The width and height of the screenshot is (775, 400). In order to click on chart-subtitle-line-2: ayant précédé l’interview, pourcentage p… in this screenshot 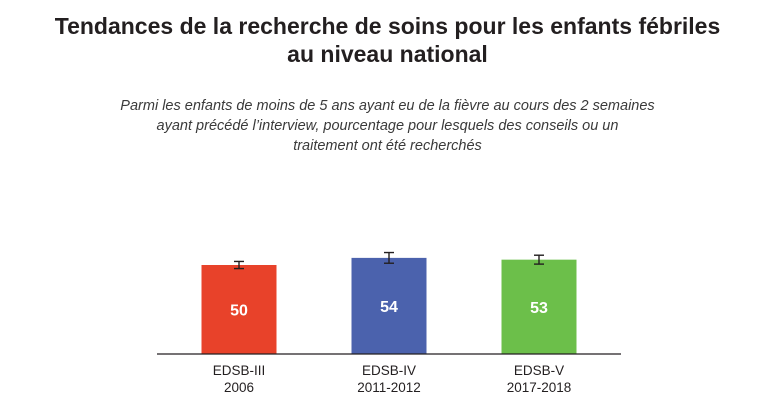, I will do `click(387, 126)`.